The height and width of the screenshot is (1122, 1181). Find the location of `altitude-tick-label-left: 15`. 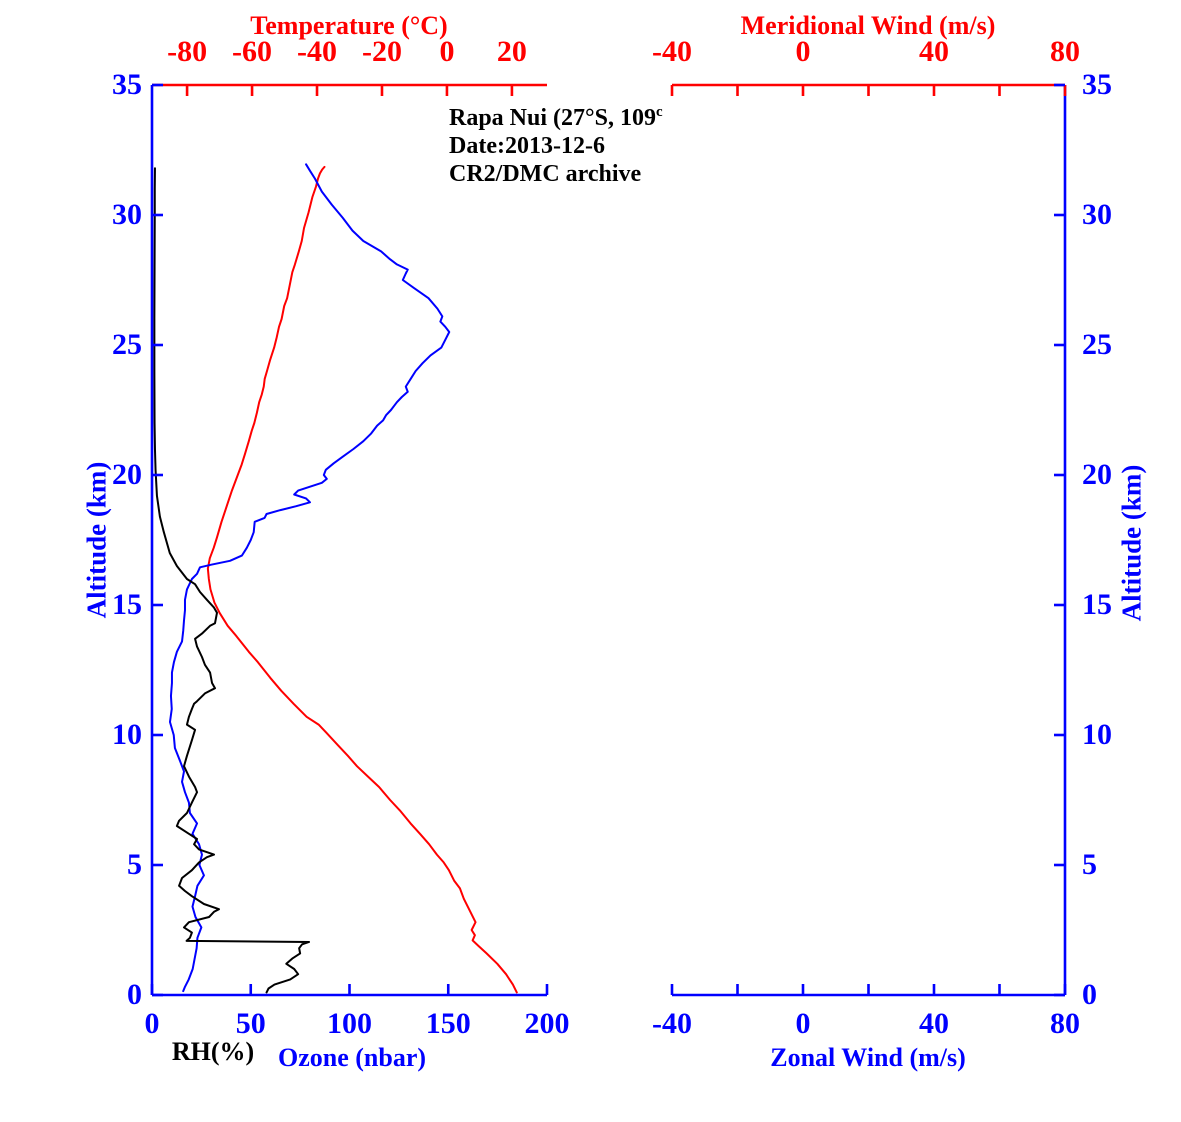

altitude-tick-label-left: 15 is located at coordinates (127, 604).